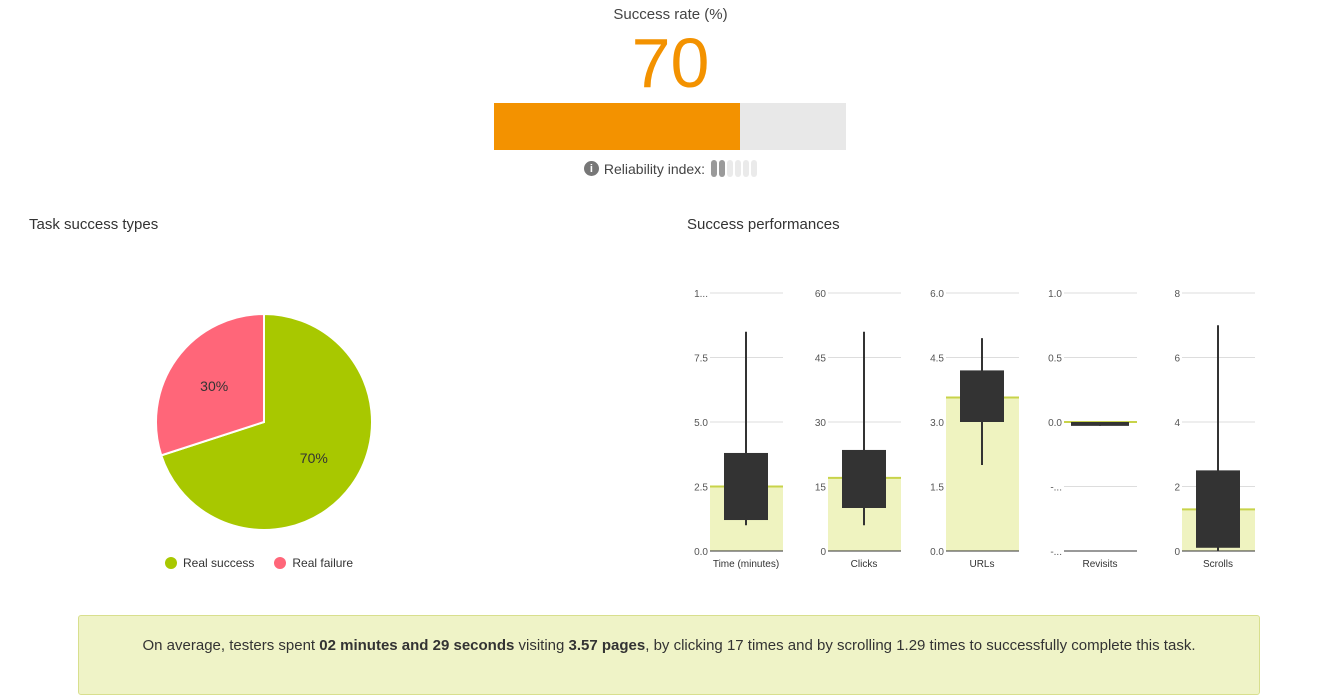  I want to click on y-tick-label: 45, so click(821, 359).